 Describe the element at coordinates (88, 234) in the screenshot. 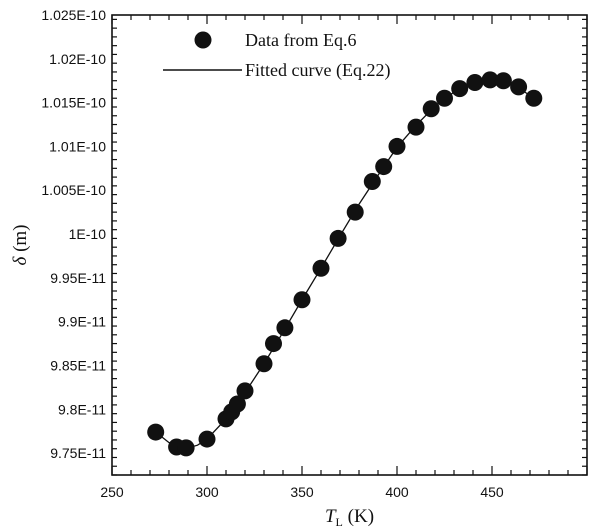

I see `y-tick-label: 1E-10` at that location.